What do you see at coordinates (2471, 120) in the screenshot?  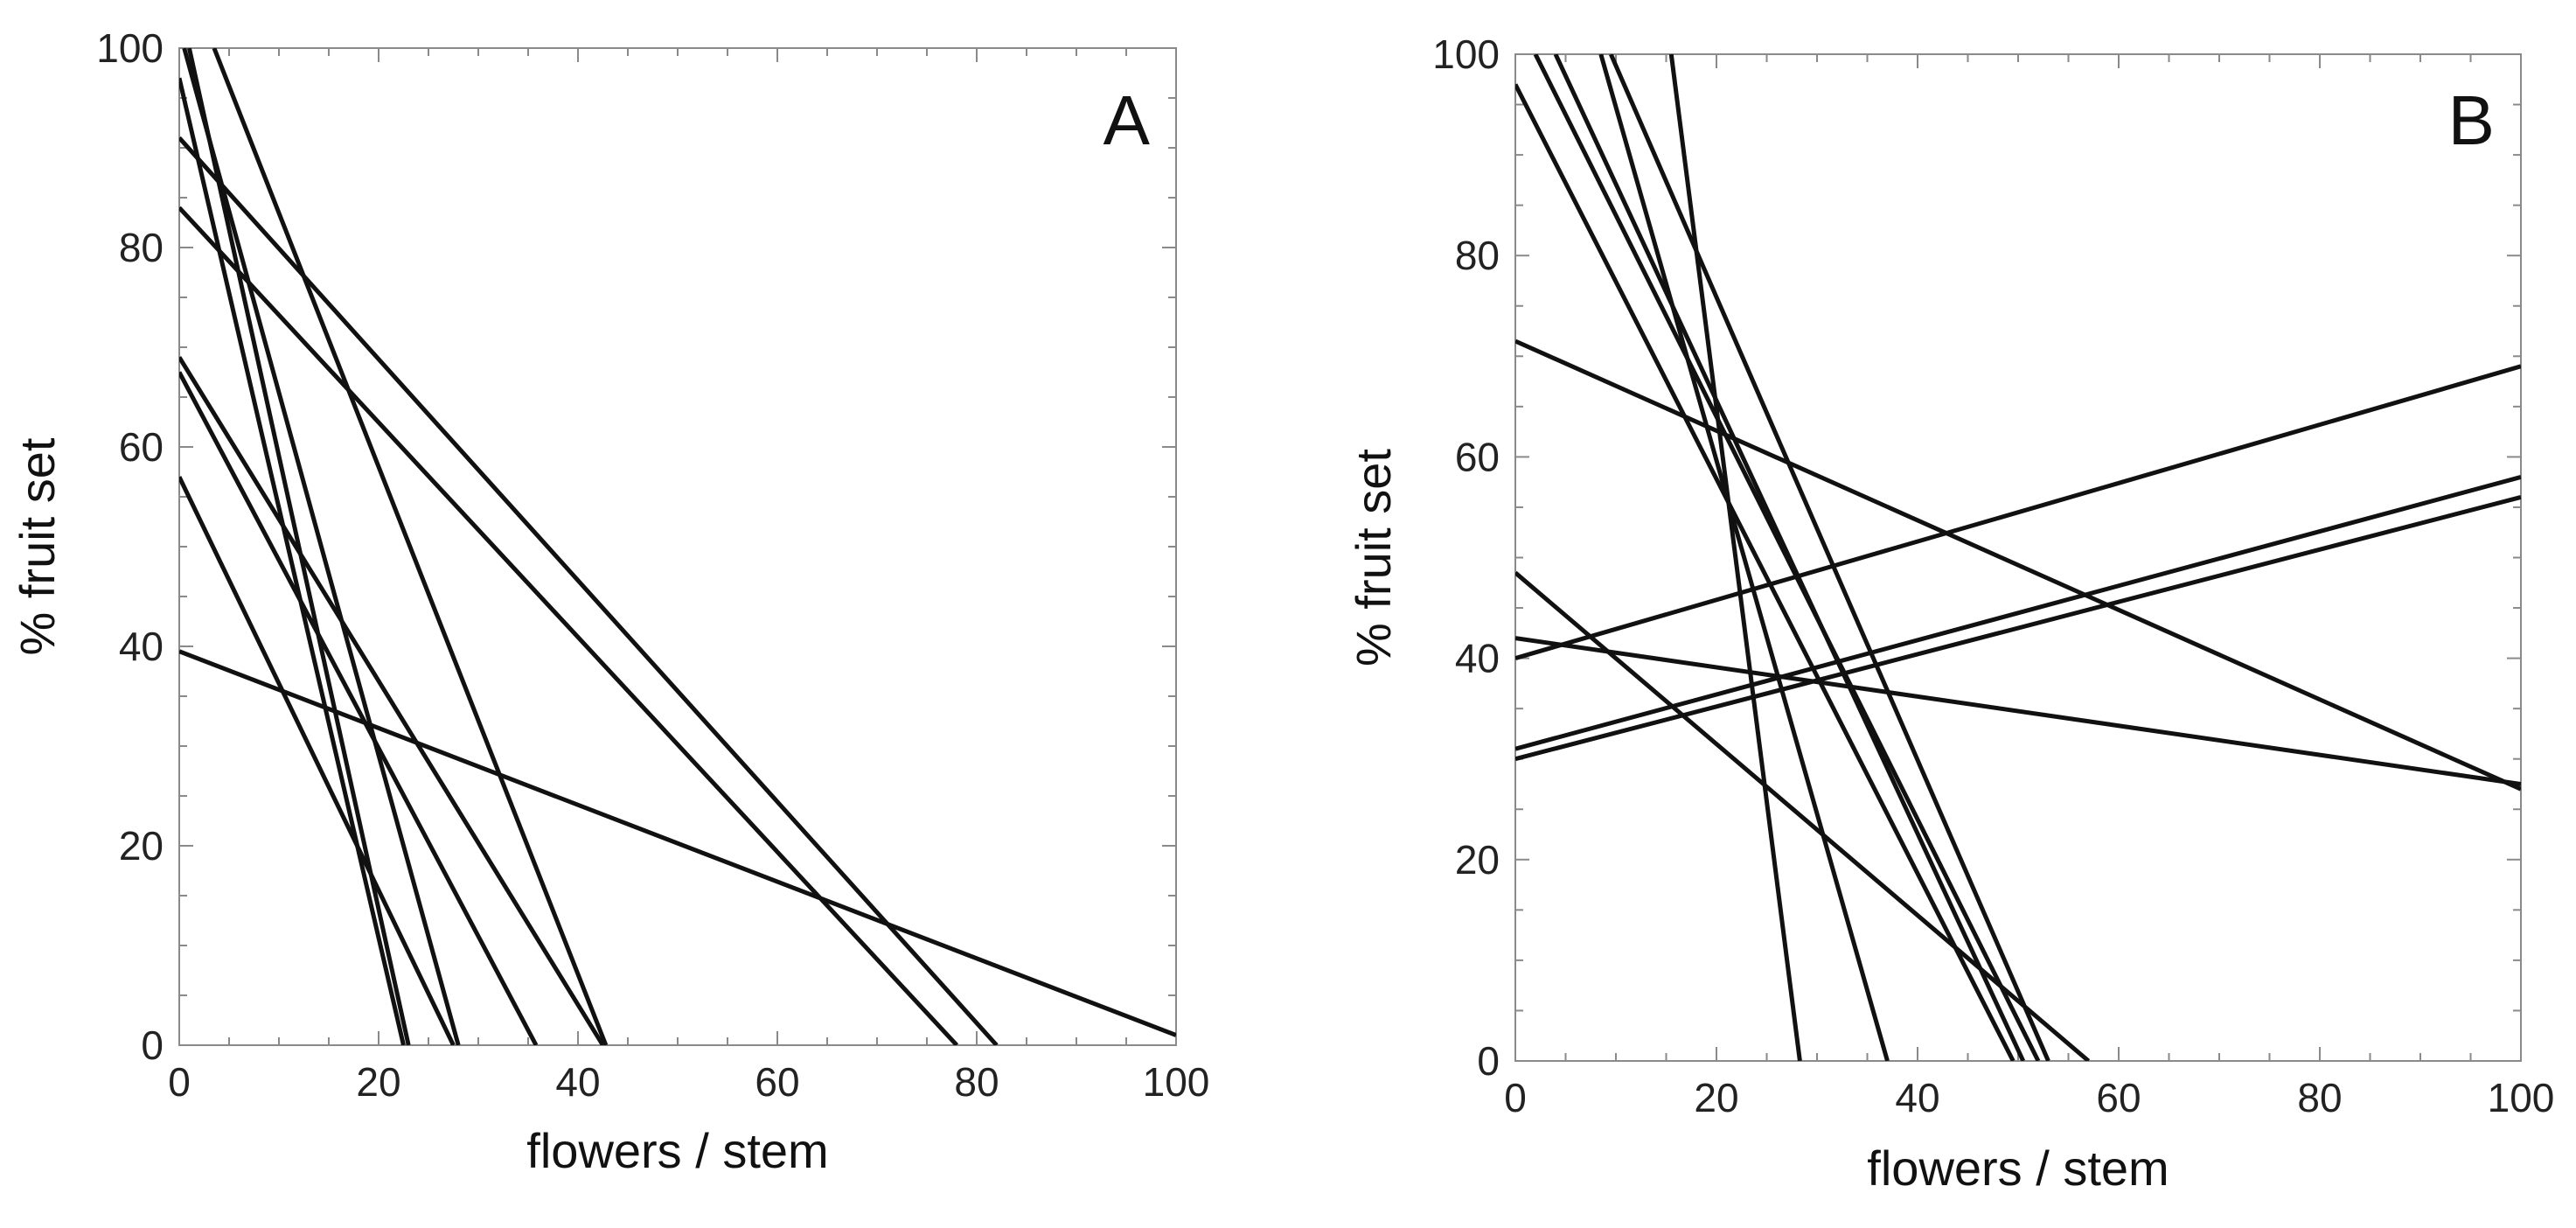 I see `panel-label: B` at bounding box center [2471, 120].